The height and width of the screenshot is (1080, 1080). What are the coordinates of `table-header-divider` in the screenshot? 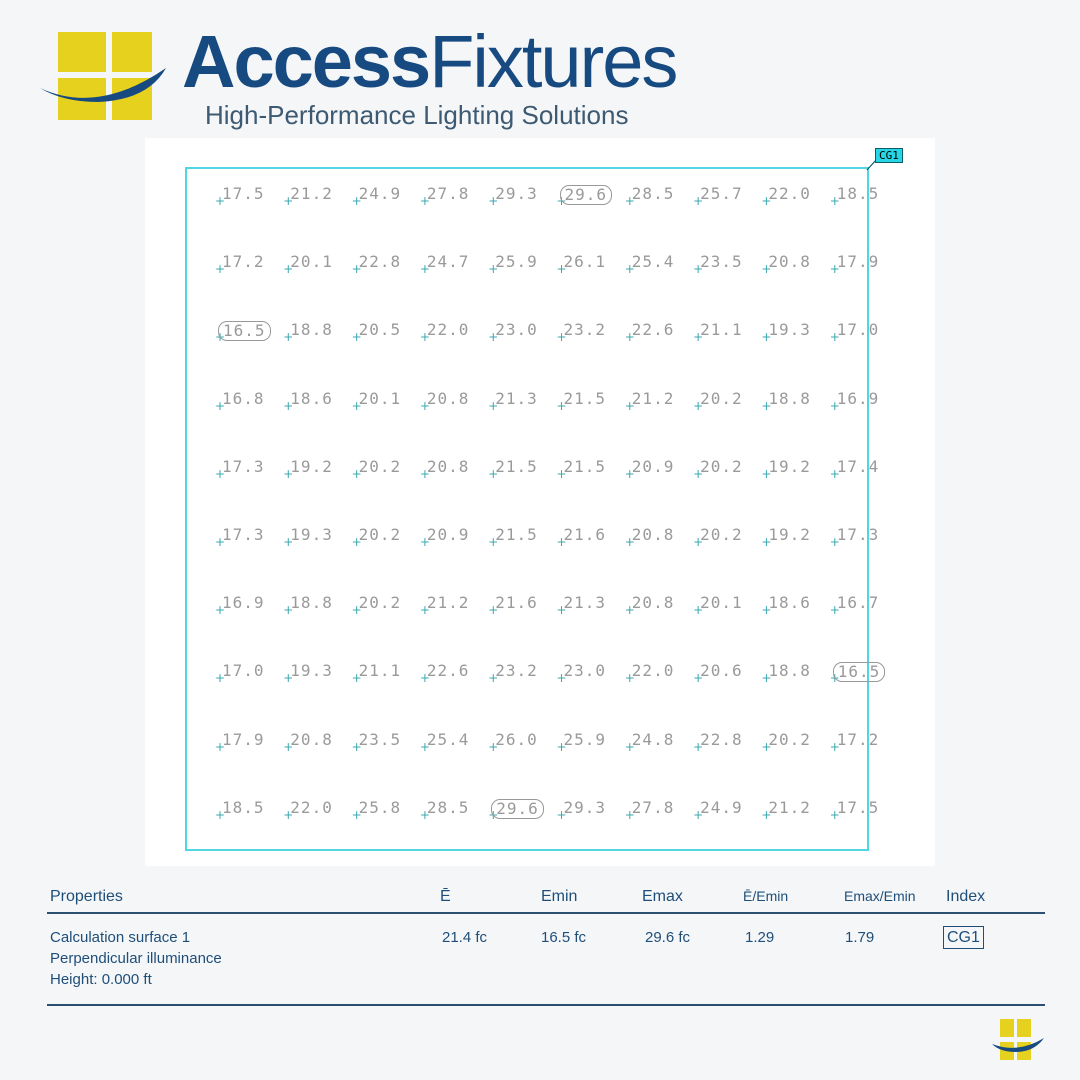 It's located at (546, 913).